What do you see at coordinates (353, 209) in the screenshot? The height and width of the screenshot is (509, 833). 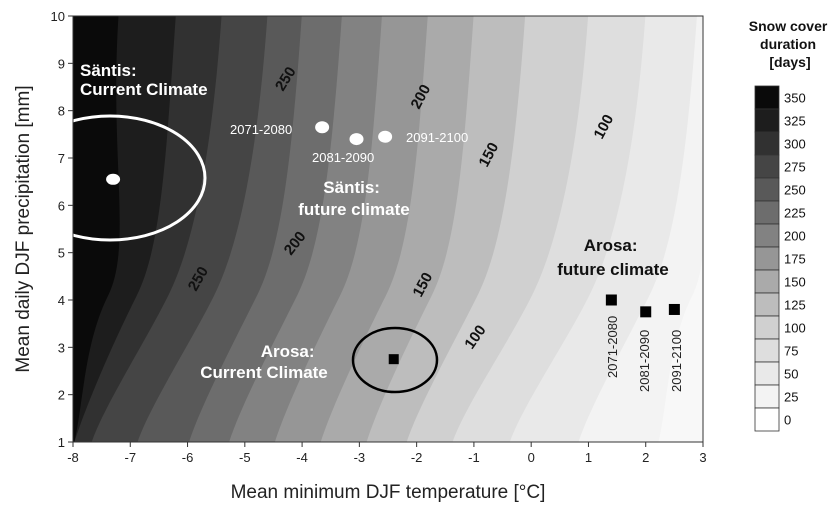 I see `santis-future-line-2: future climate` at bounding box center [353, 209].